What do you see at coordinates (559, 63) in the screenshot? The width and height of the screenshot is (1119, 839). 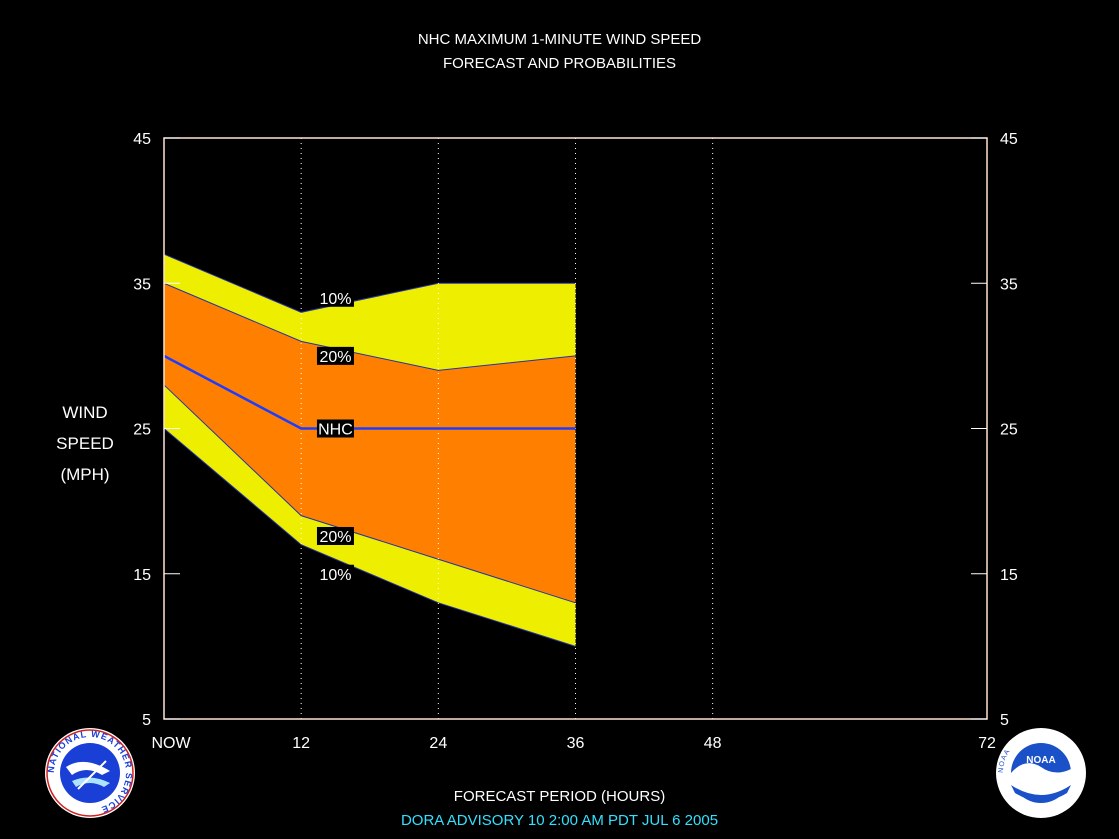 I see `chart-title-line2: FORECAST AND PROBABILITIES` at bounding box center [559, 63].